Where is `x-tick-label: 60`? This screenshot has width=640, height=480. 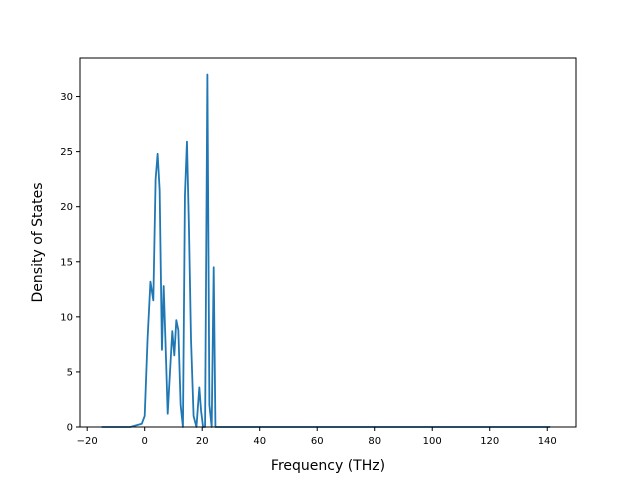
x-tick-label: 60 is located at coordinates (317, 441).